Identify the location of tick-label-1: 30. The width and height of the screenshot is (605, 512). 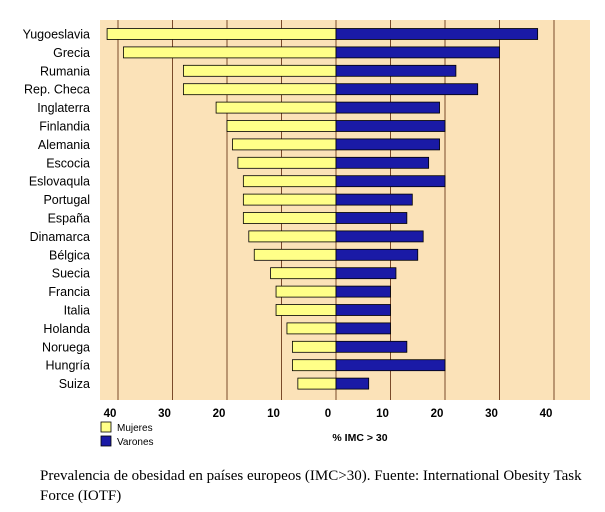
(164, 414).